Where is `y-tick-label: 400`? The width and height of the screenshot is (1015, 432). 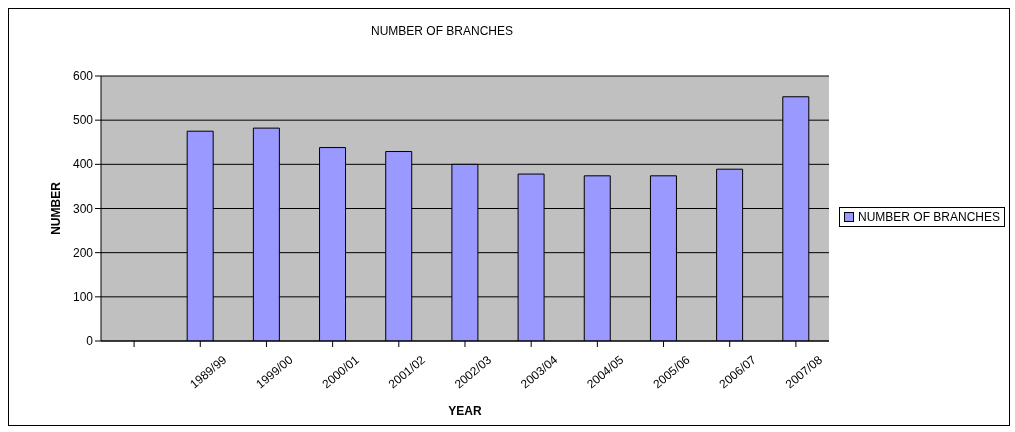
y-tick-label: 400 is located at coordinates (83, 164).